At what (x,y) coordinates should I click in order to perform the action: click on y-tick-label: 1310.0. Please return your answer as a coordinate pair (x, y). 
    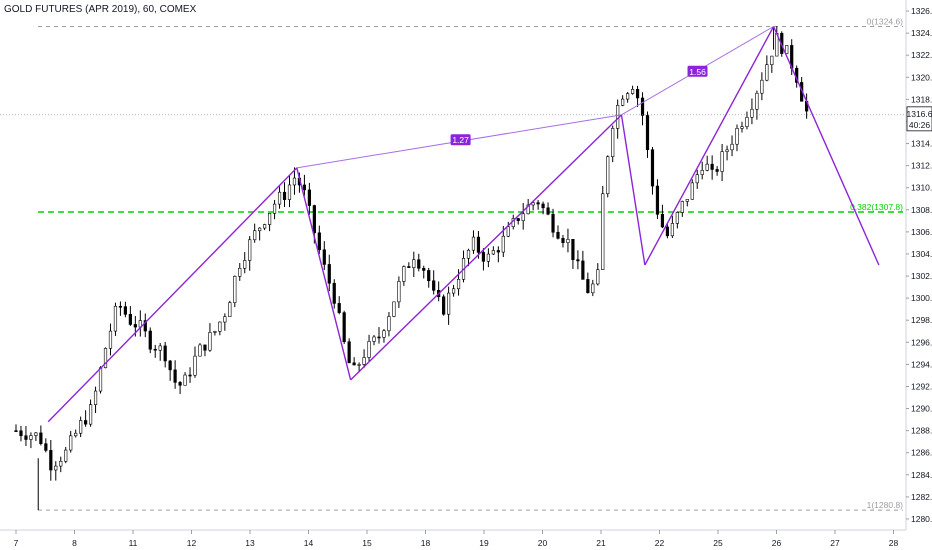
    Looking at the image, I should click on (921, 188).